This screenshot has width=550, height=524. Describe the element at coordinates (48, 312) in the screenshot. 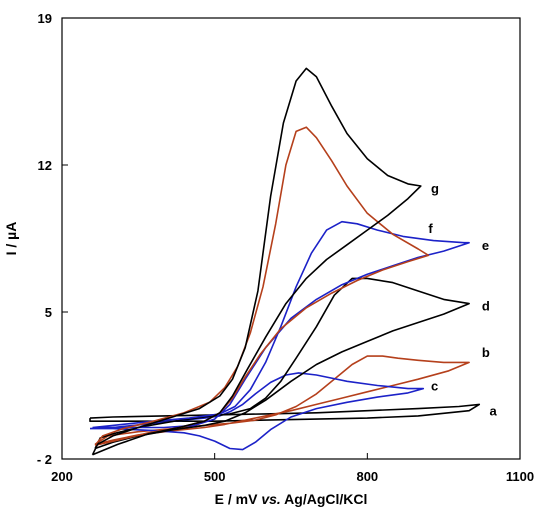

I see `y-tick-label: 5` at that location.